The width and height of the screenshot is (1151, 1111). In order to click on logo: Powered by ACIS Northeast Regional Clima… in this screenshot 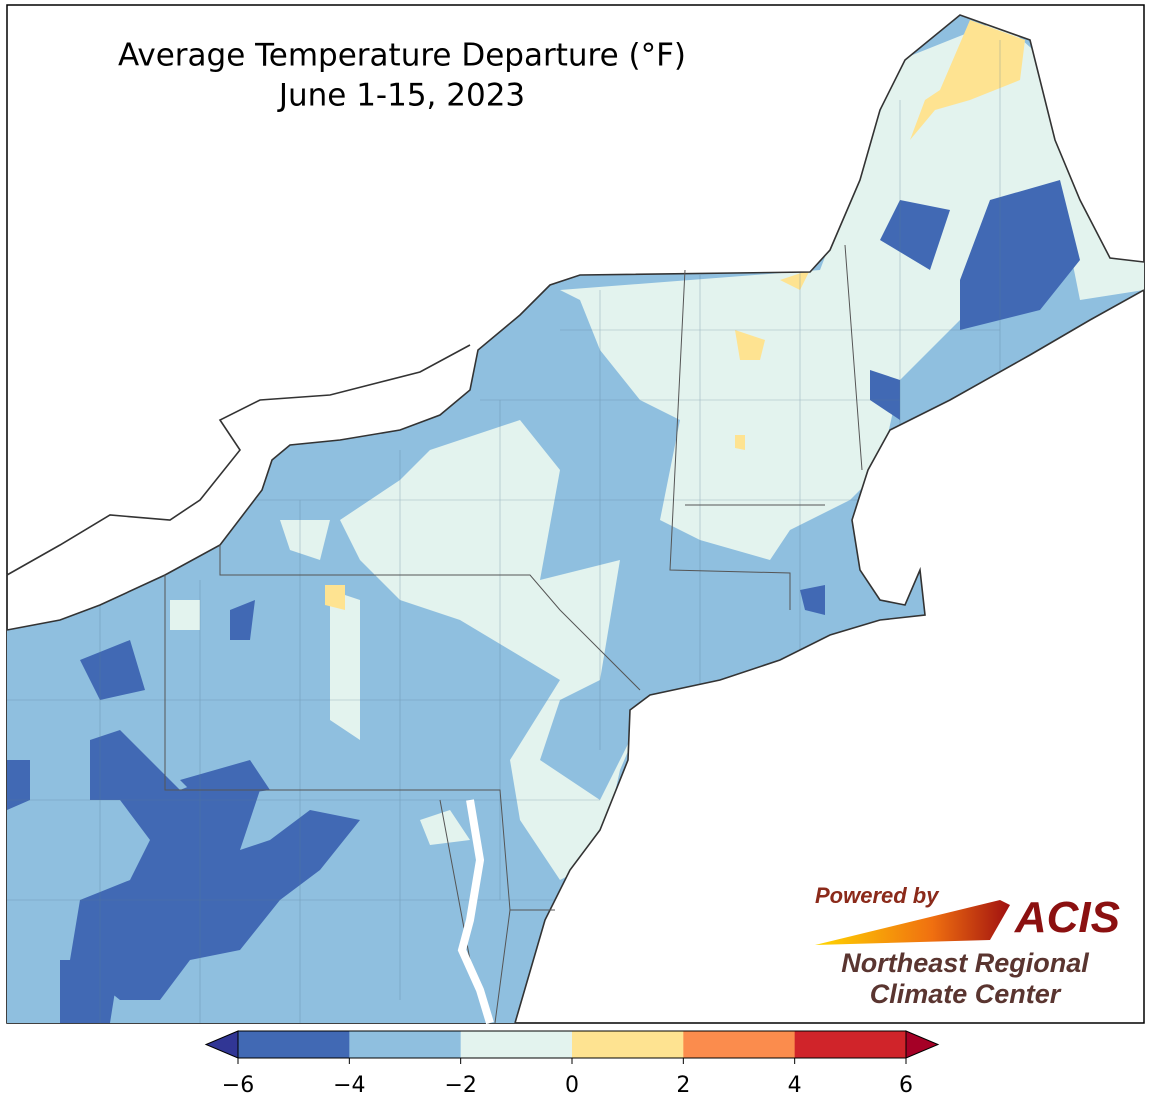, I will do `click(967, 946)`.